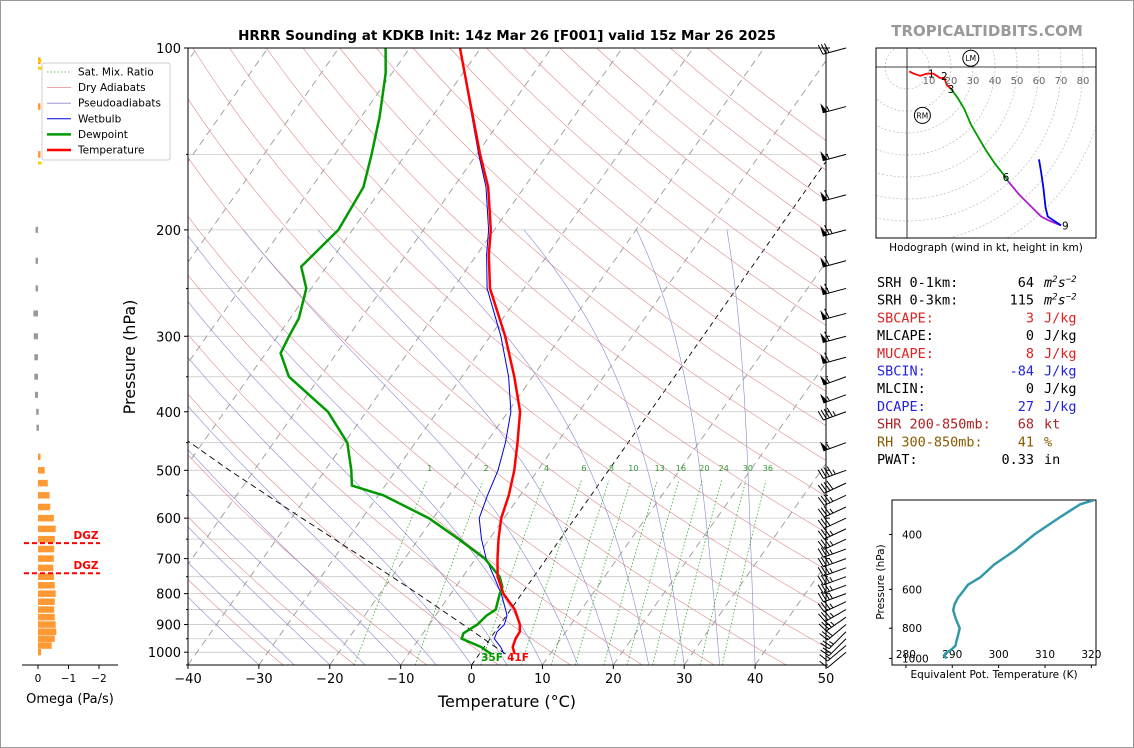  What do you see at coordinates (1039, 81) in the screenshot?
I see `hodograph-ring-label: 60` at bounding box center [1039, 81].